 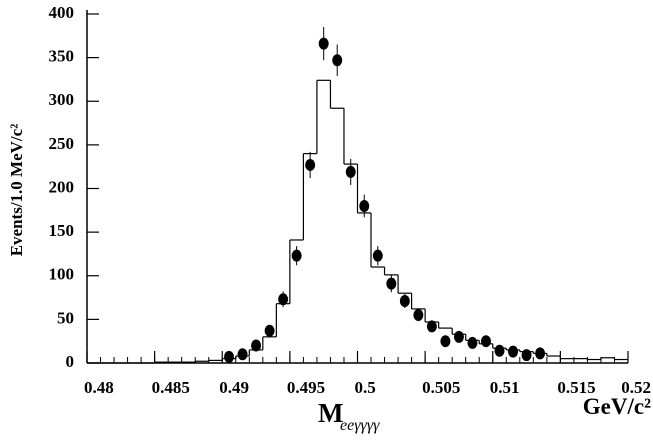 I want to click on x-tick-label: 0.505, so click(x=441, y=387).